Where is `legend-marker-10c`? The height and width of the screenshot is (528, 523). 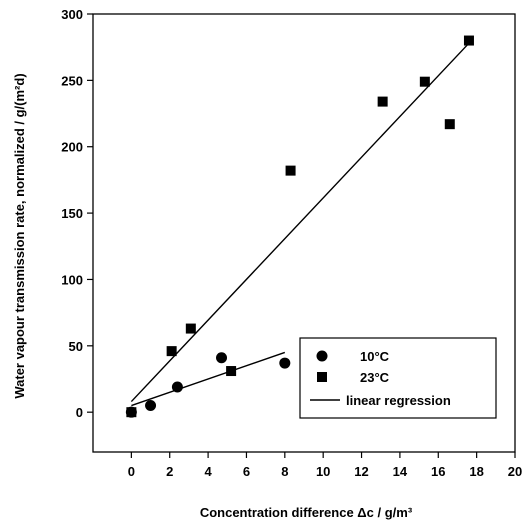
legend-marker-10c is located at coordinates (322, 356).